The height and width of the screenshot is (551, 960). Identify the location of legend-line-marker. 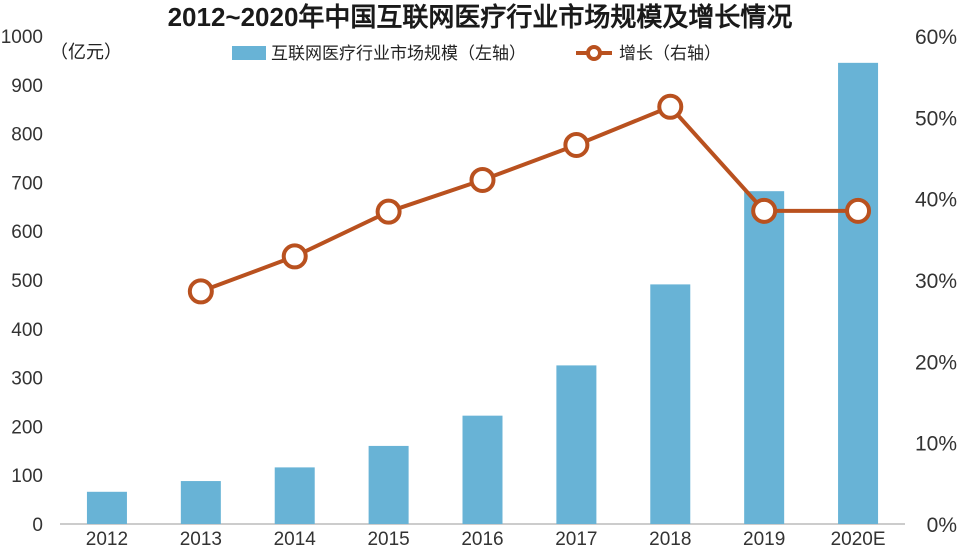
(594, 53).